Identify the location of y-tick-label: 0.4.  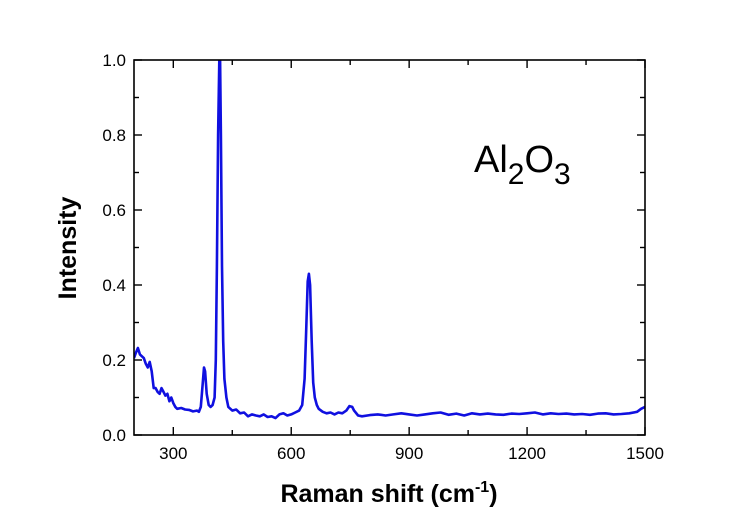
(114, 285).